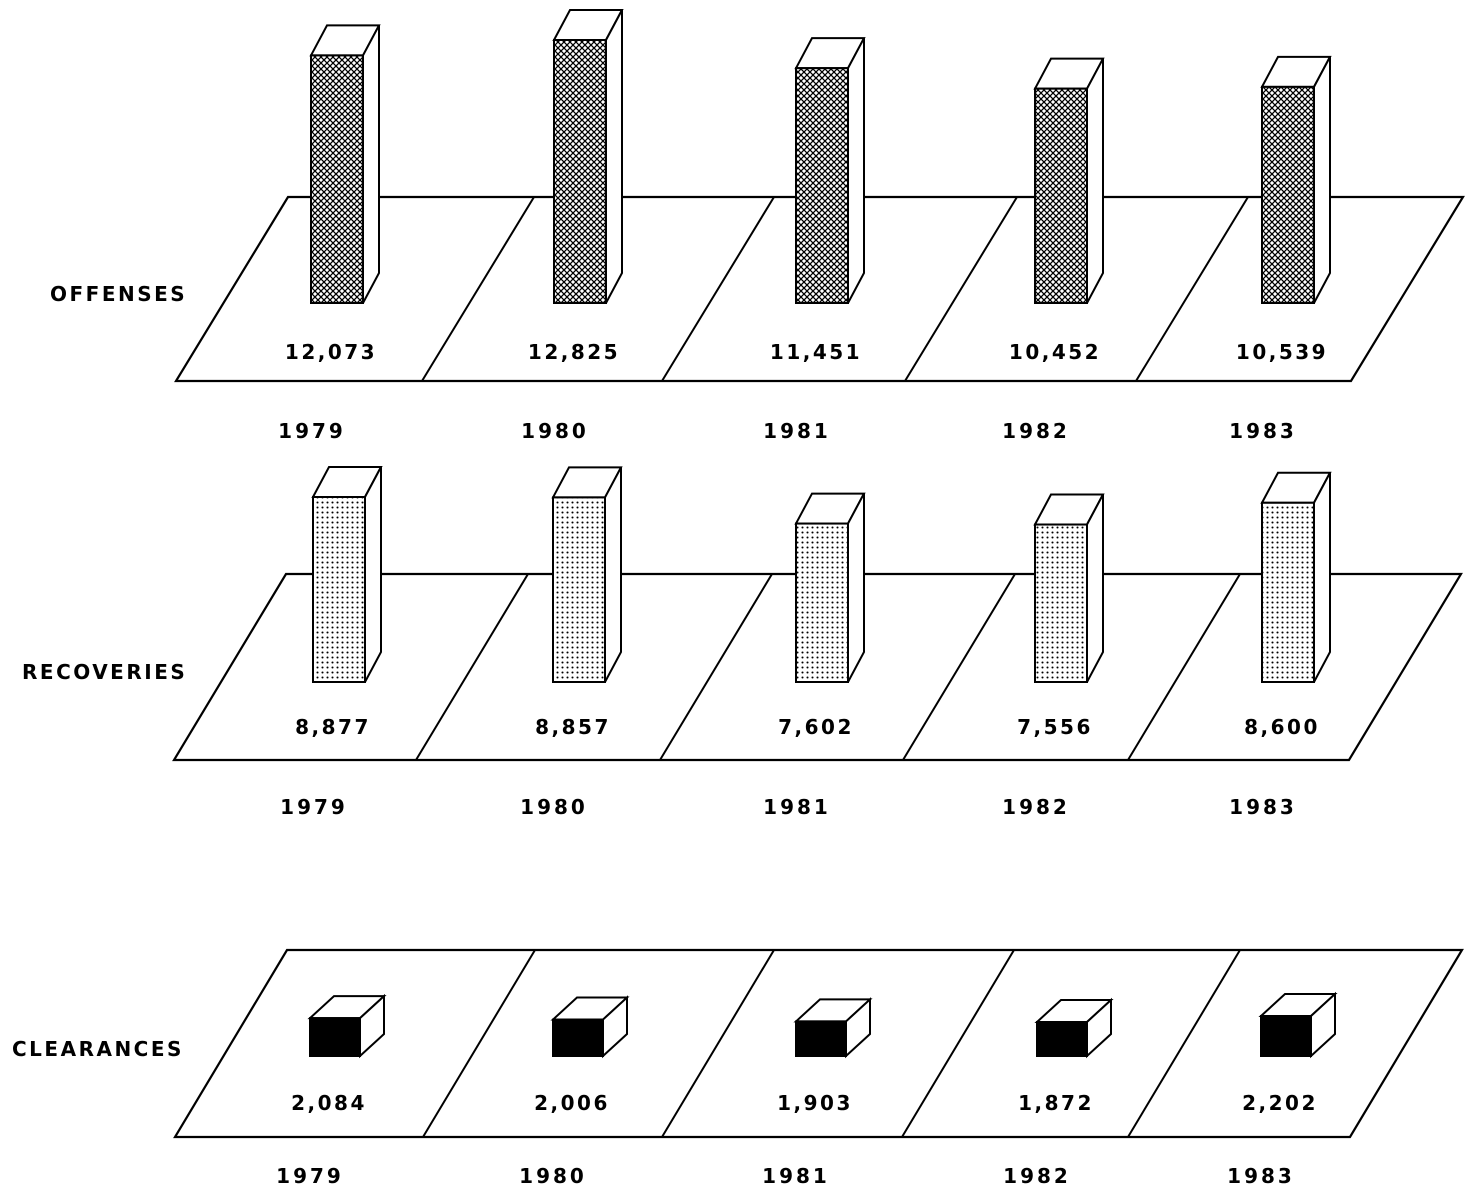 Image resolution: width=1467 pixels, height=1200 pixels. I want to click on year-label-clearances-1980: 1980, so click(553, 1176).